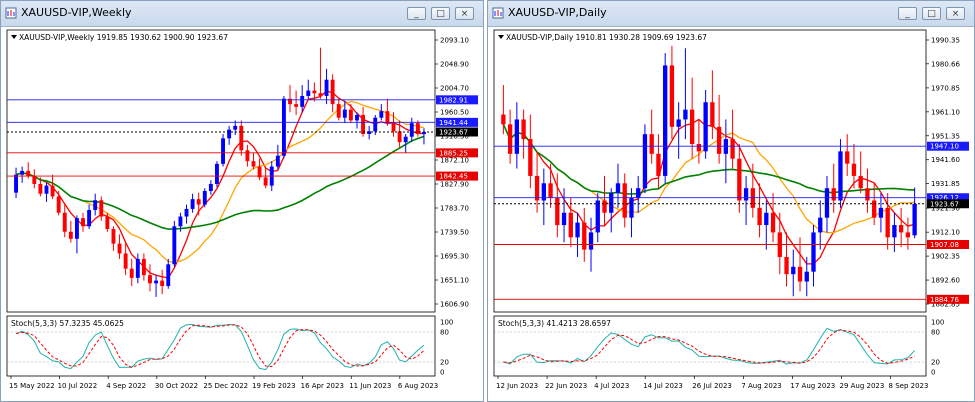 Image resolution: width=975 pixels, height=402 pixels. Describe the element at coordinates (176, 386) in the screenshot. I see `date-tick-label: 30 Oct 2022` at that location.